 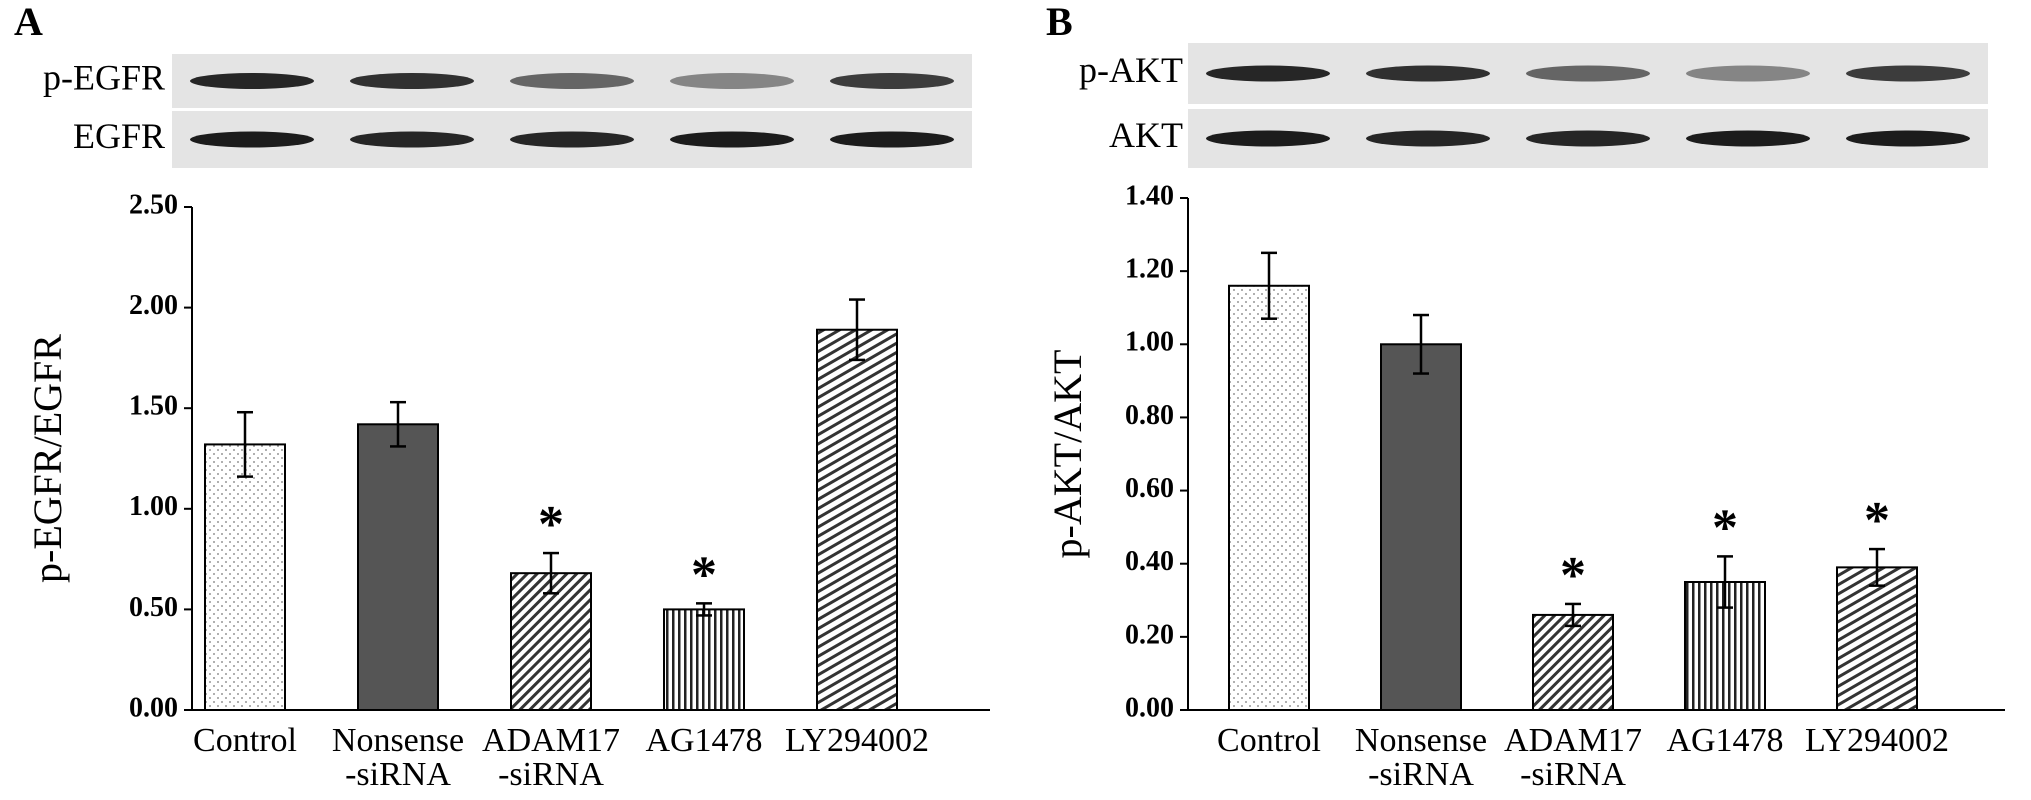 What do you see at coordinates (104, 77) in the screenshot?
I see `blot-label: p-EGFR` at bounding box center [104, 77].